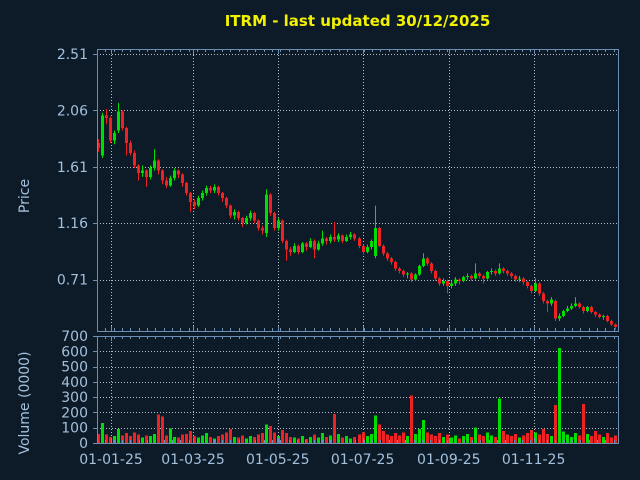 This screenshot has height=480, width=640. I want to click on volume-tick-label: 200, so click(74, 413).